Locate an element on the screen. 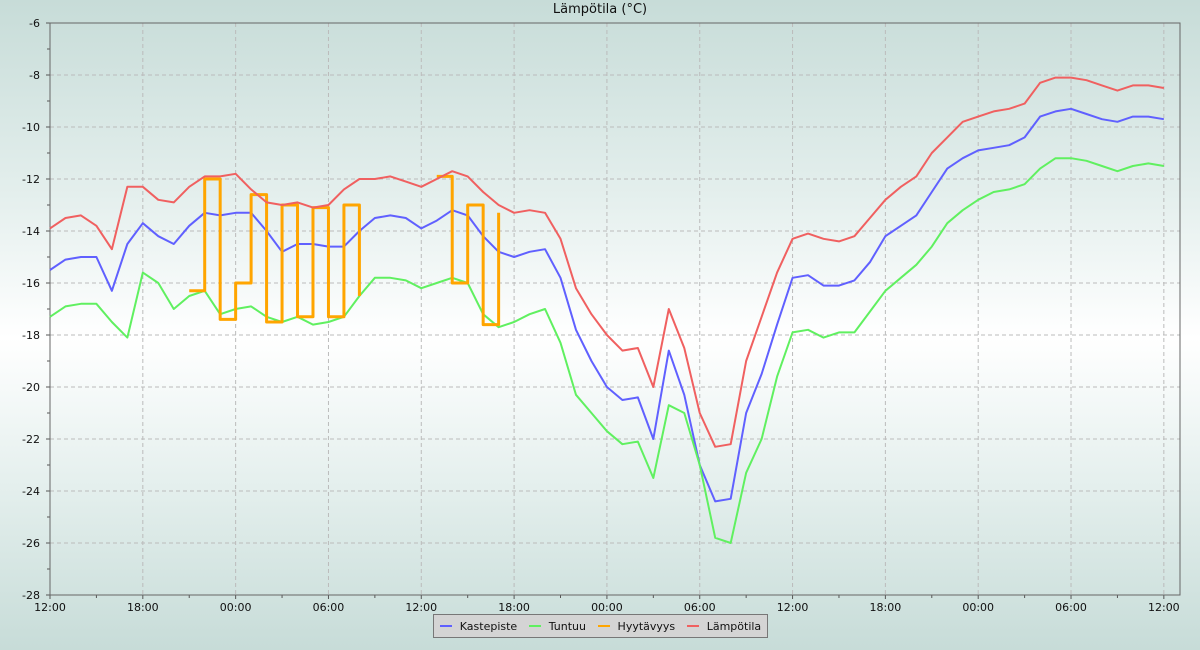  y-tick-label: -28 is located at coordinates (31, 595).